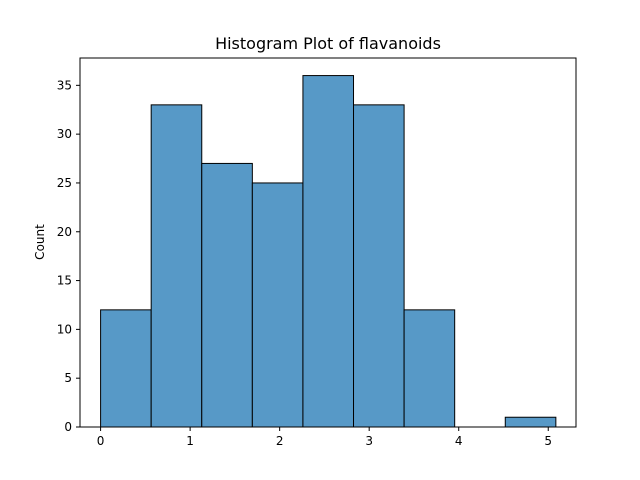 The width and height of the screenshot is (640, 480). Describe the element at coordinates (64, 183) in the screenshot. I see `y-tick-label: 25` at that location.